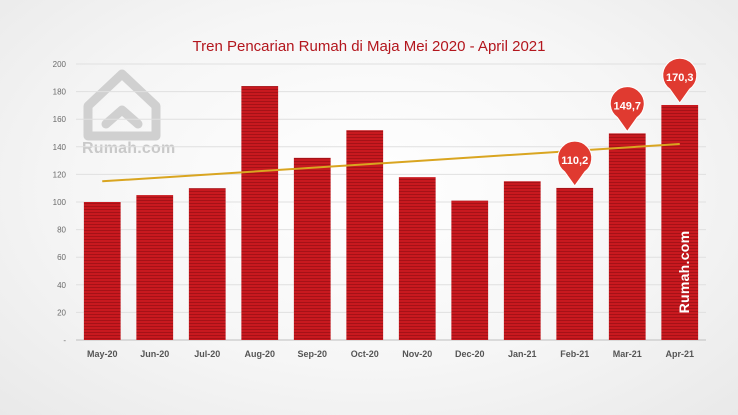 The image size is (738, 415). What do you see at coordinates (684, 272) in the screenshot?
I see `side-brand-label: Rumah.com` at bounding box center [684, 272].